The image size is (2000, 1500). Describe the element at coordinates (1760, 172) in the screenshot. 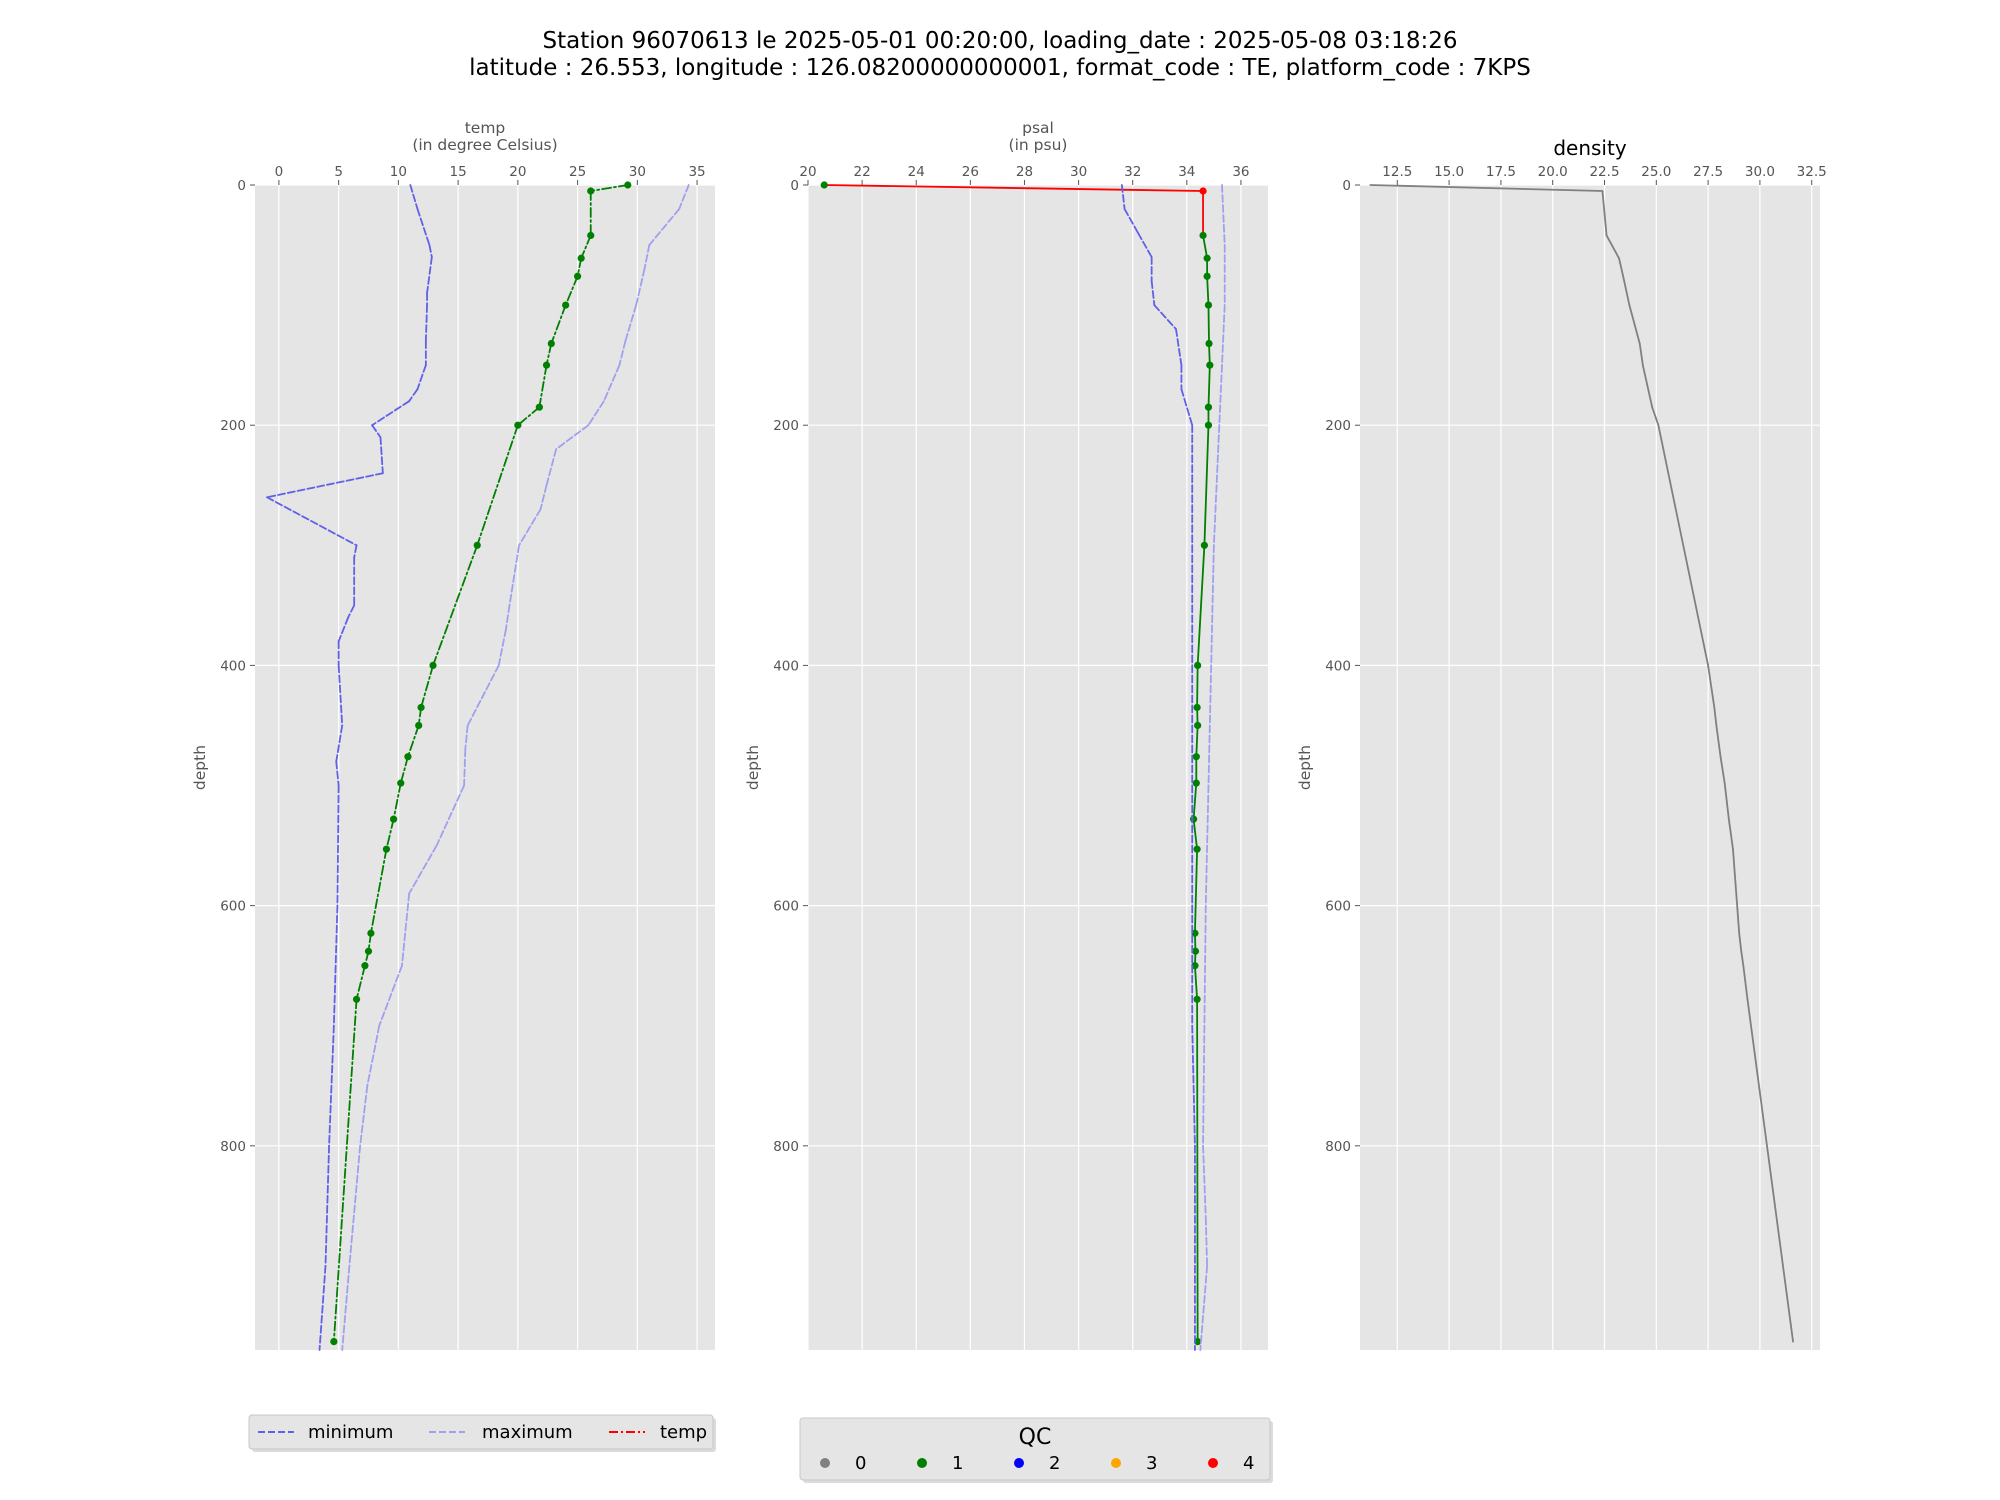

I see `x-tick-label: 30.0` at that location.